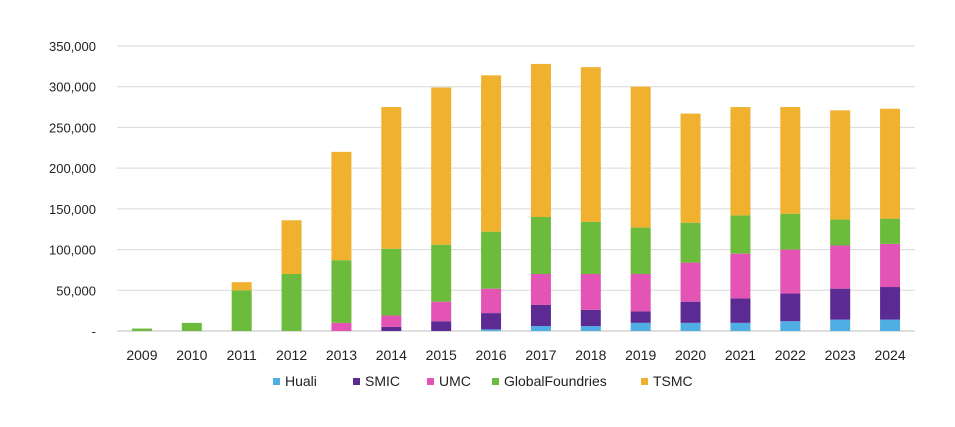  What do you see at coordinates (301, 381) in the screenshot?
I see `legend-label: Huali` at bounding box center [301, 381].